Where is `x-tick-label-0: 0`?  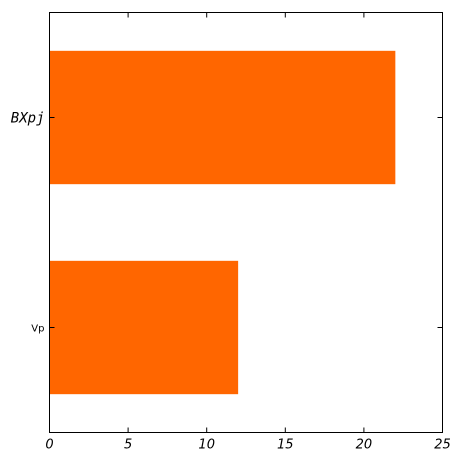
x-tick-label-0: 0 is located at coordinates (49, 445).